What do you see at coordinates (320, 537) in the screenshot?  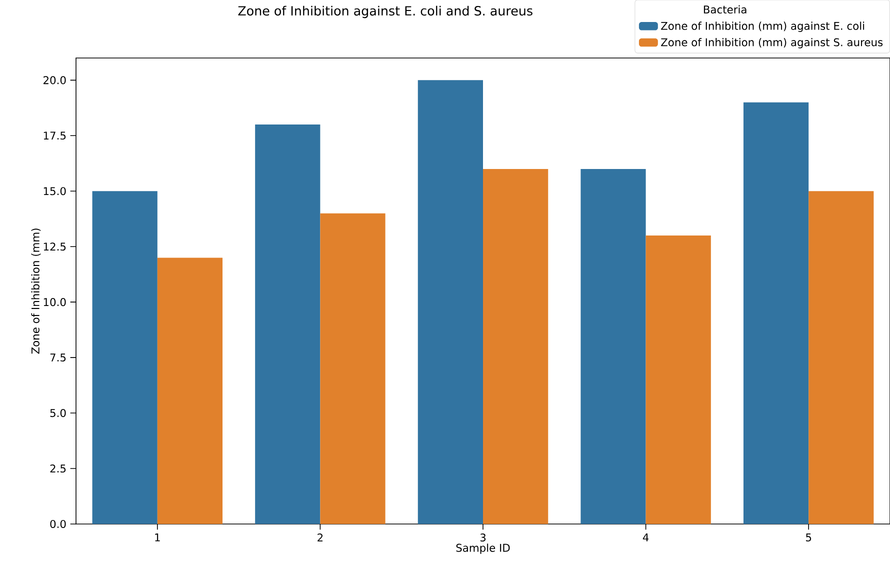 I see `x-tick-label: 2` at bounding box center [320, 537].